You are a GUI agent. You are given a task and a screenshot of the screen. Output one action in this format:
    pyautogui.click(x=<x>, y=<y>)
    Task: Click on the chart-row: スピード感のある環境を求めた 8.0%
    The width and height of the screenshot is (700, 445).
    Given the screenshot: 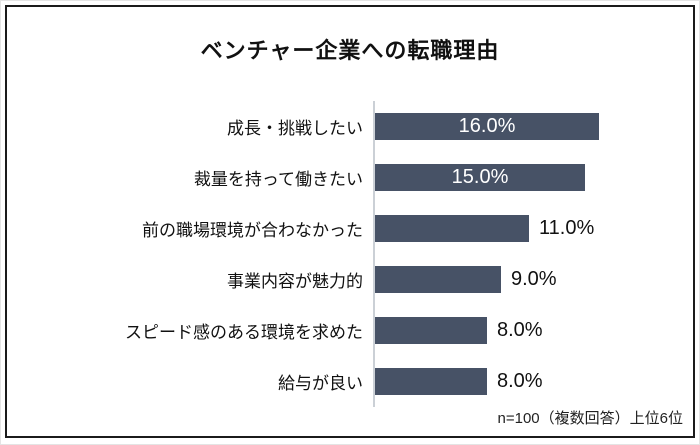 What is the action you would take?
    pyautogui.click(x=348, y=330)
    